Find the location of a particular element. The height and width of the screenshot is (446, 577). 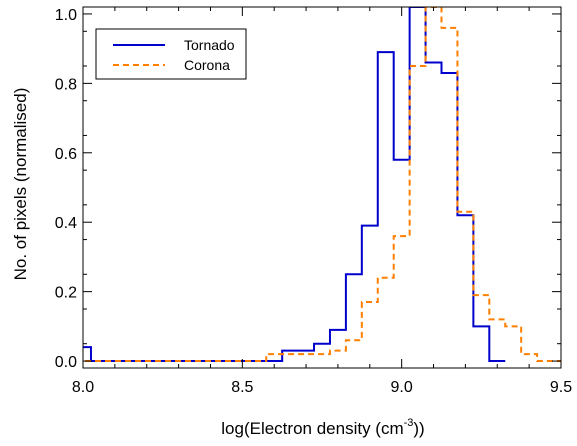

x-tick-label: 9.5 is located at coordinates (561, 387).